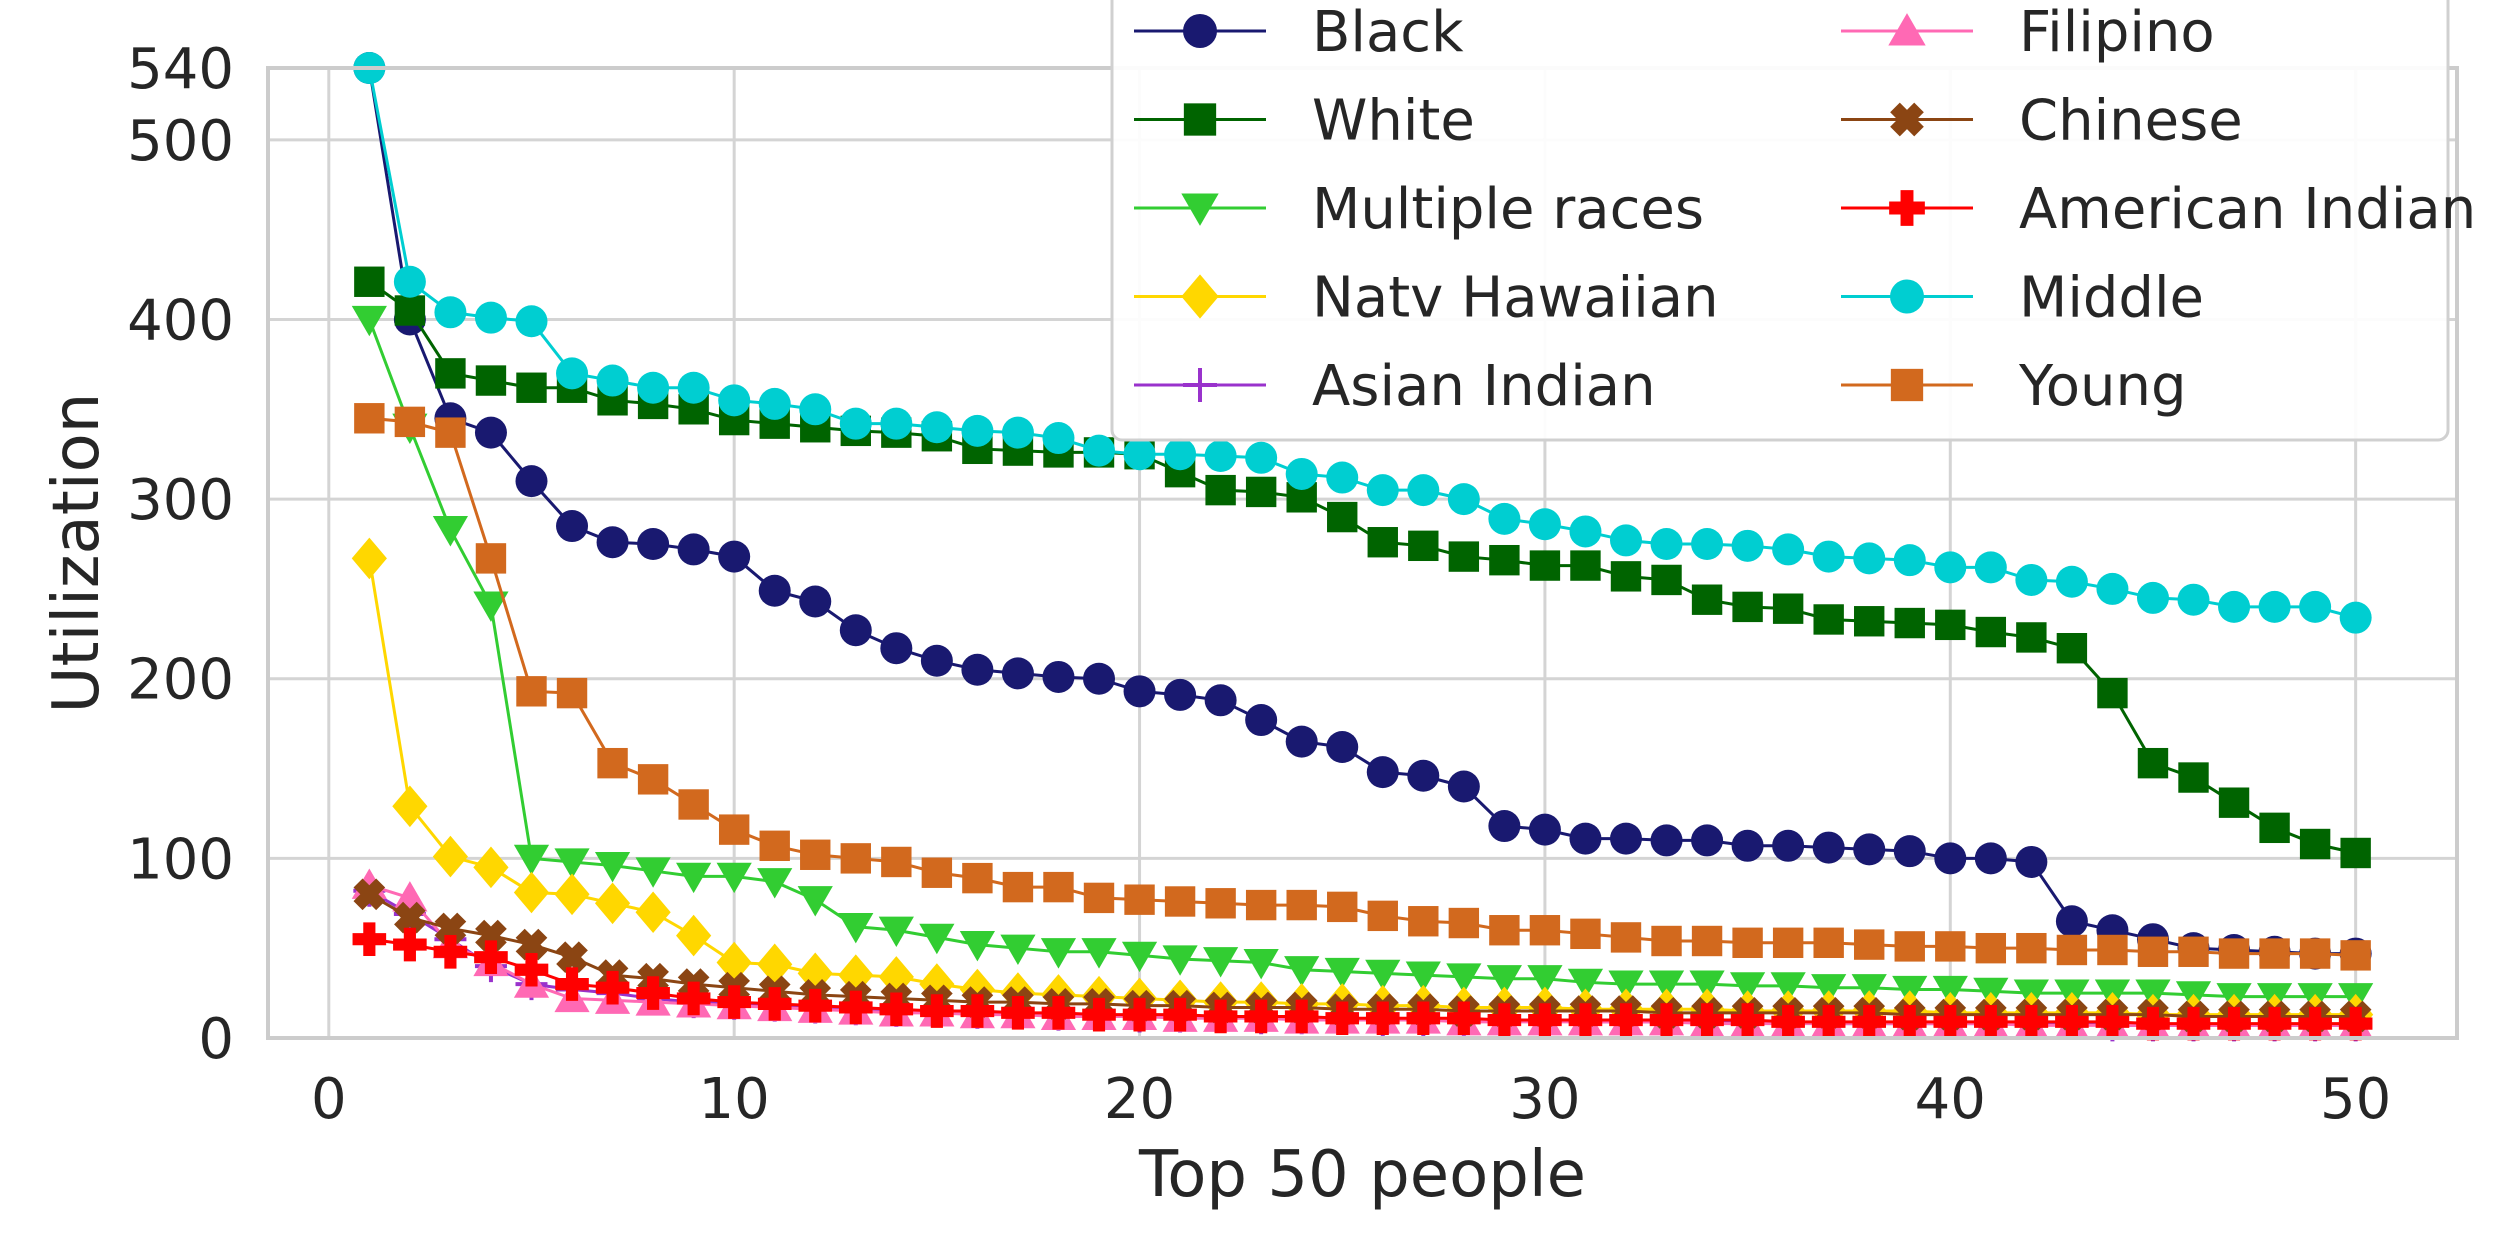 This screenshot has width=2500, height=1250. Describe the element at coordinates (77, 553) in the screenshot. I see `y-axis-title: Utilization` at that location.